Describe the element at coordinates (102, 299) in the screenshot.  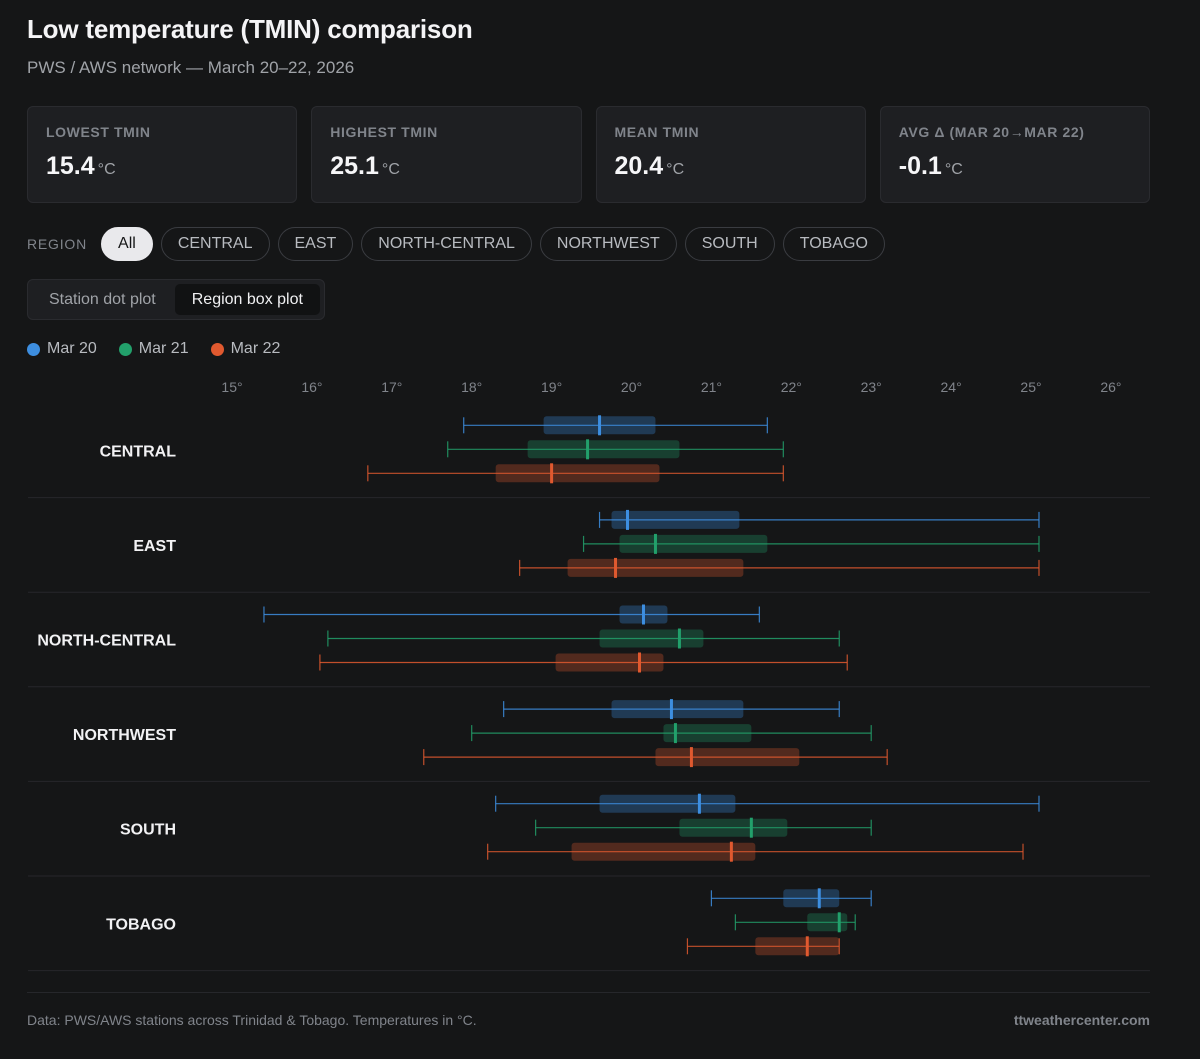
I see `station-dot-plot-tab: Station dot plot` at that location.